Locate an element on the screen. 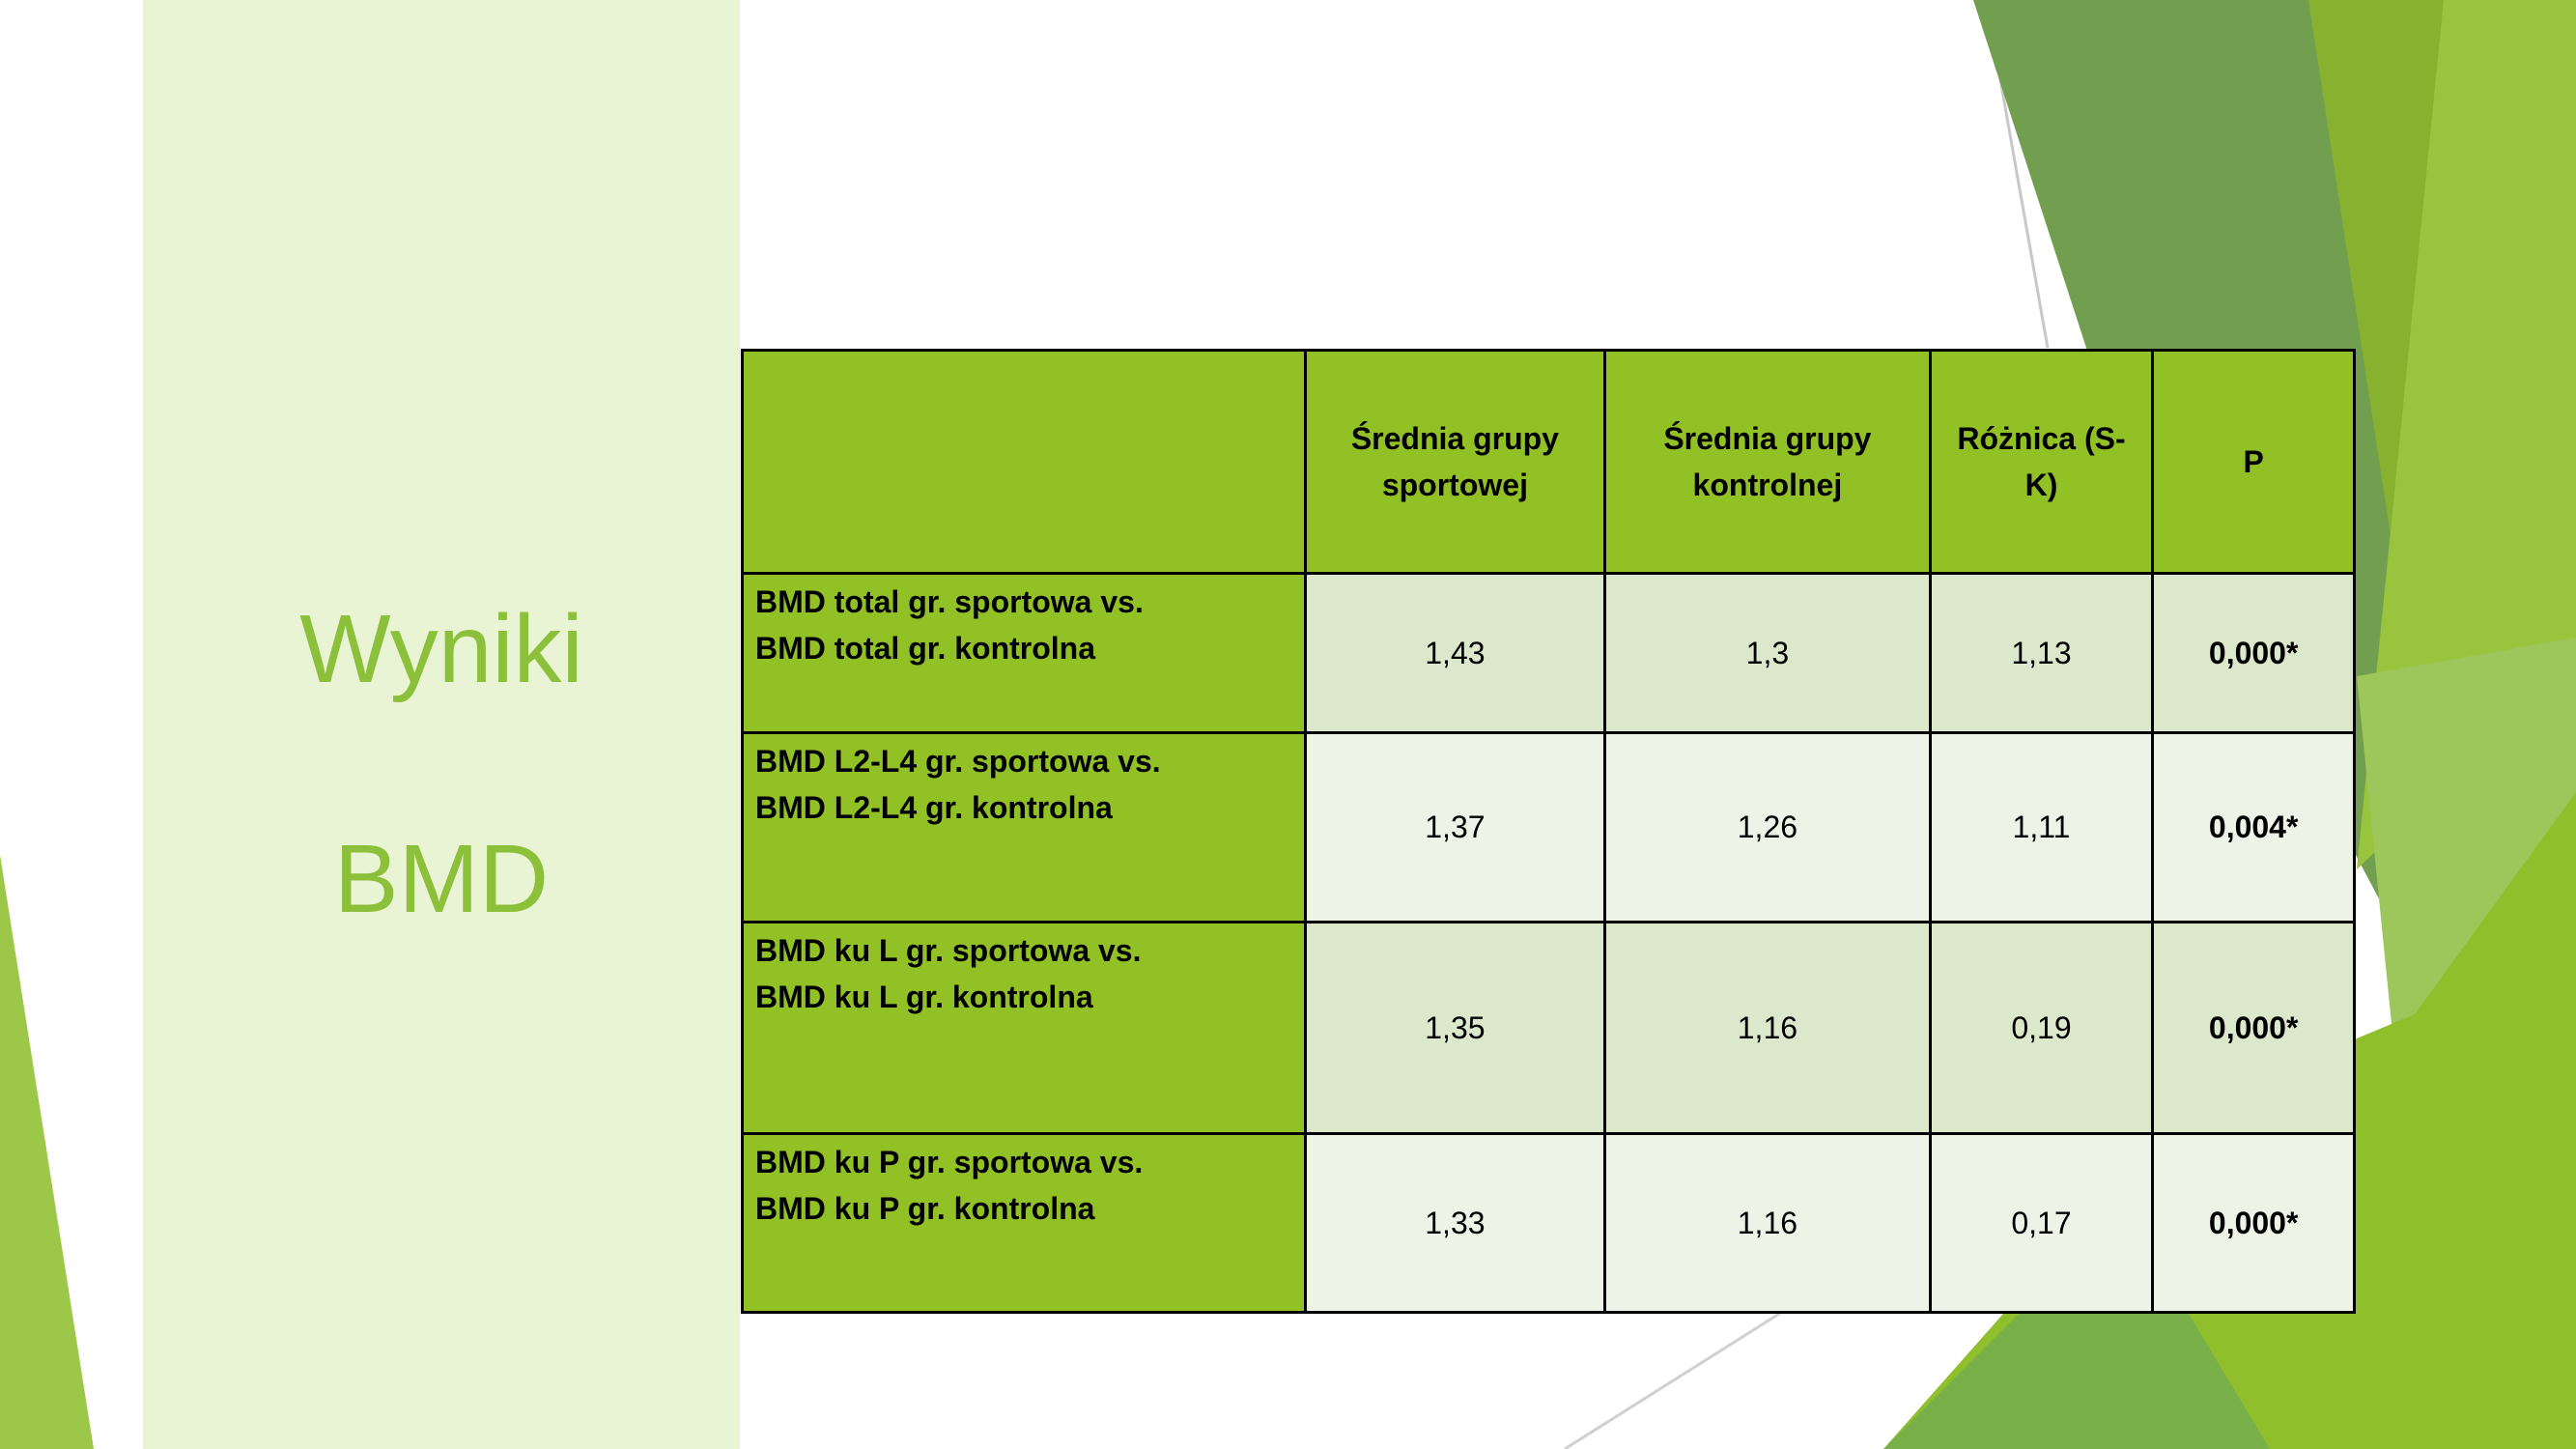  cell-p: 0,004* is located at coordinates (2253, 827).